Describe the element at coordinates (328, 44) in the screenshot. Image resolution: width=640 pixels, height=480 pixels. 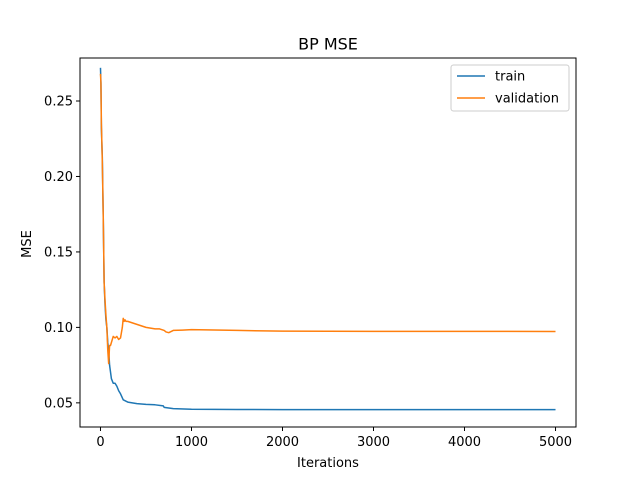
I see `chart-title: BP MSE` at that location.